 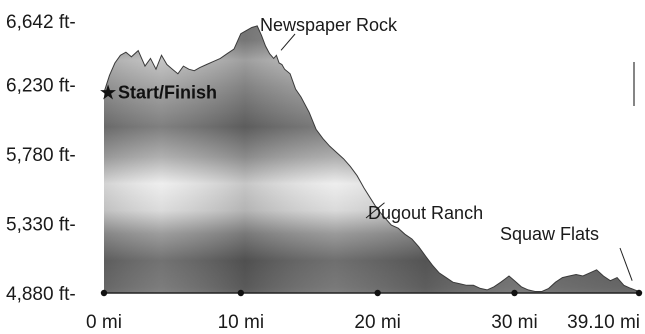 What do you see at coordinates (41, 86) in the screenshot?
I see `y-tick-label: 6,230 ft-` at bounding box center [41, 86].